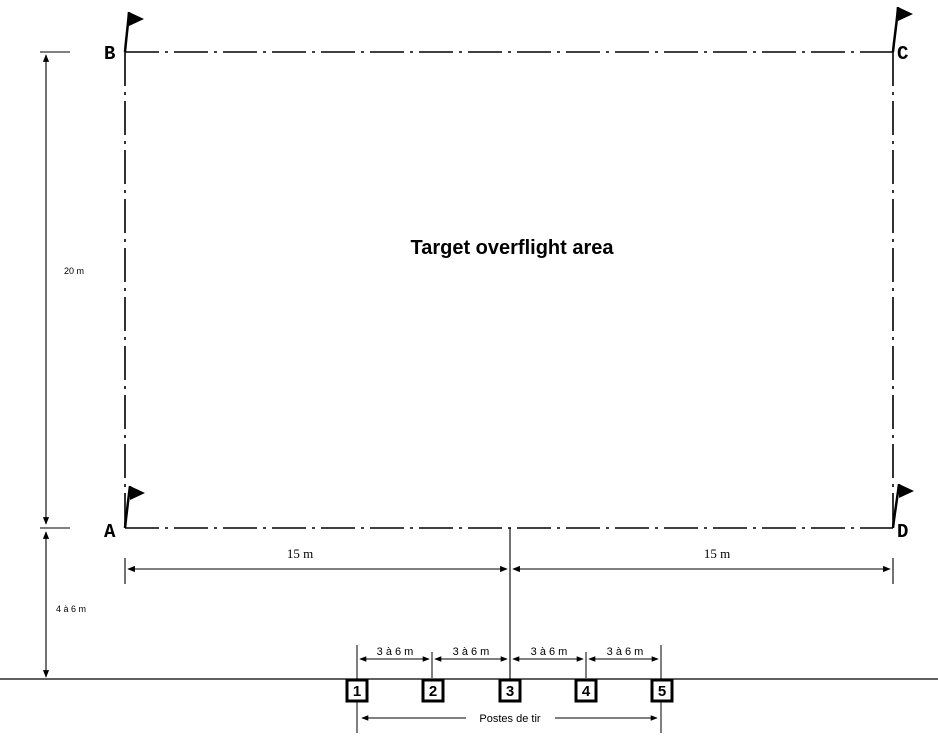 This screenshot has height=736, width=938. What do you see at coordinates (902, 532) in the screenshot?
I see `corner-label-d: D` at bounding box center [902, 532].